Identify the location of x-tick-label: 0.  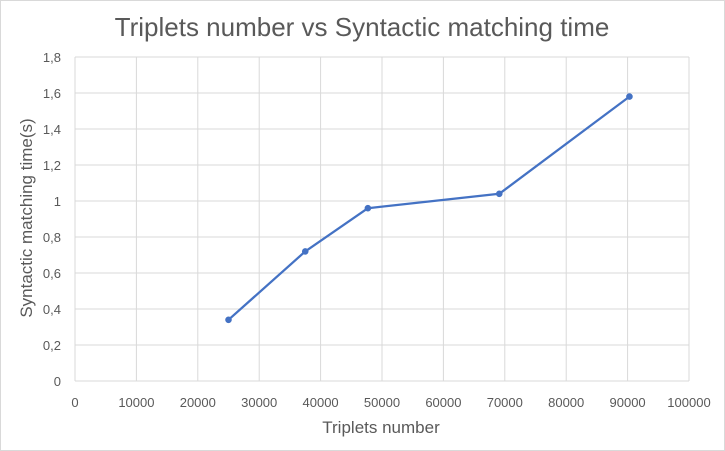
(74, 402).